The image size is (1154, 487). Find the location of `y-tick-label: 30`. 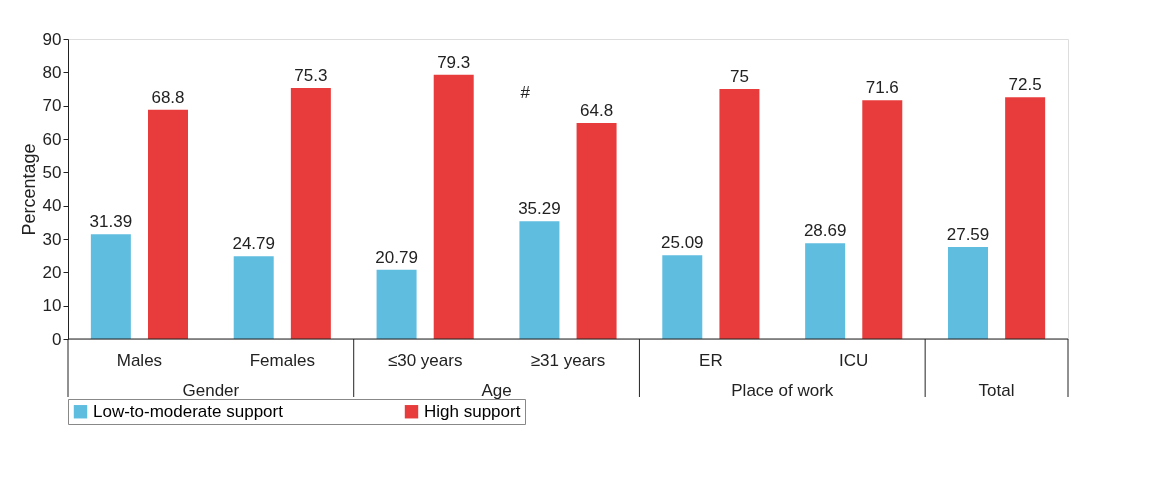

y-tick-label: 30 is located at coordinates (52, 239).